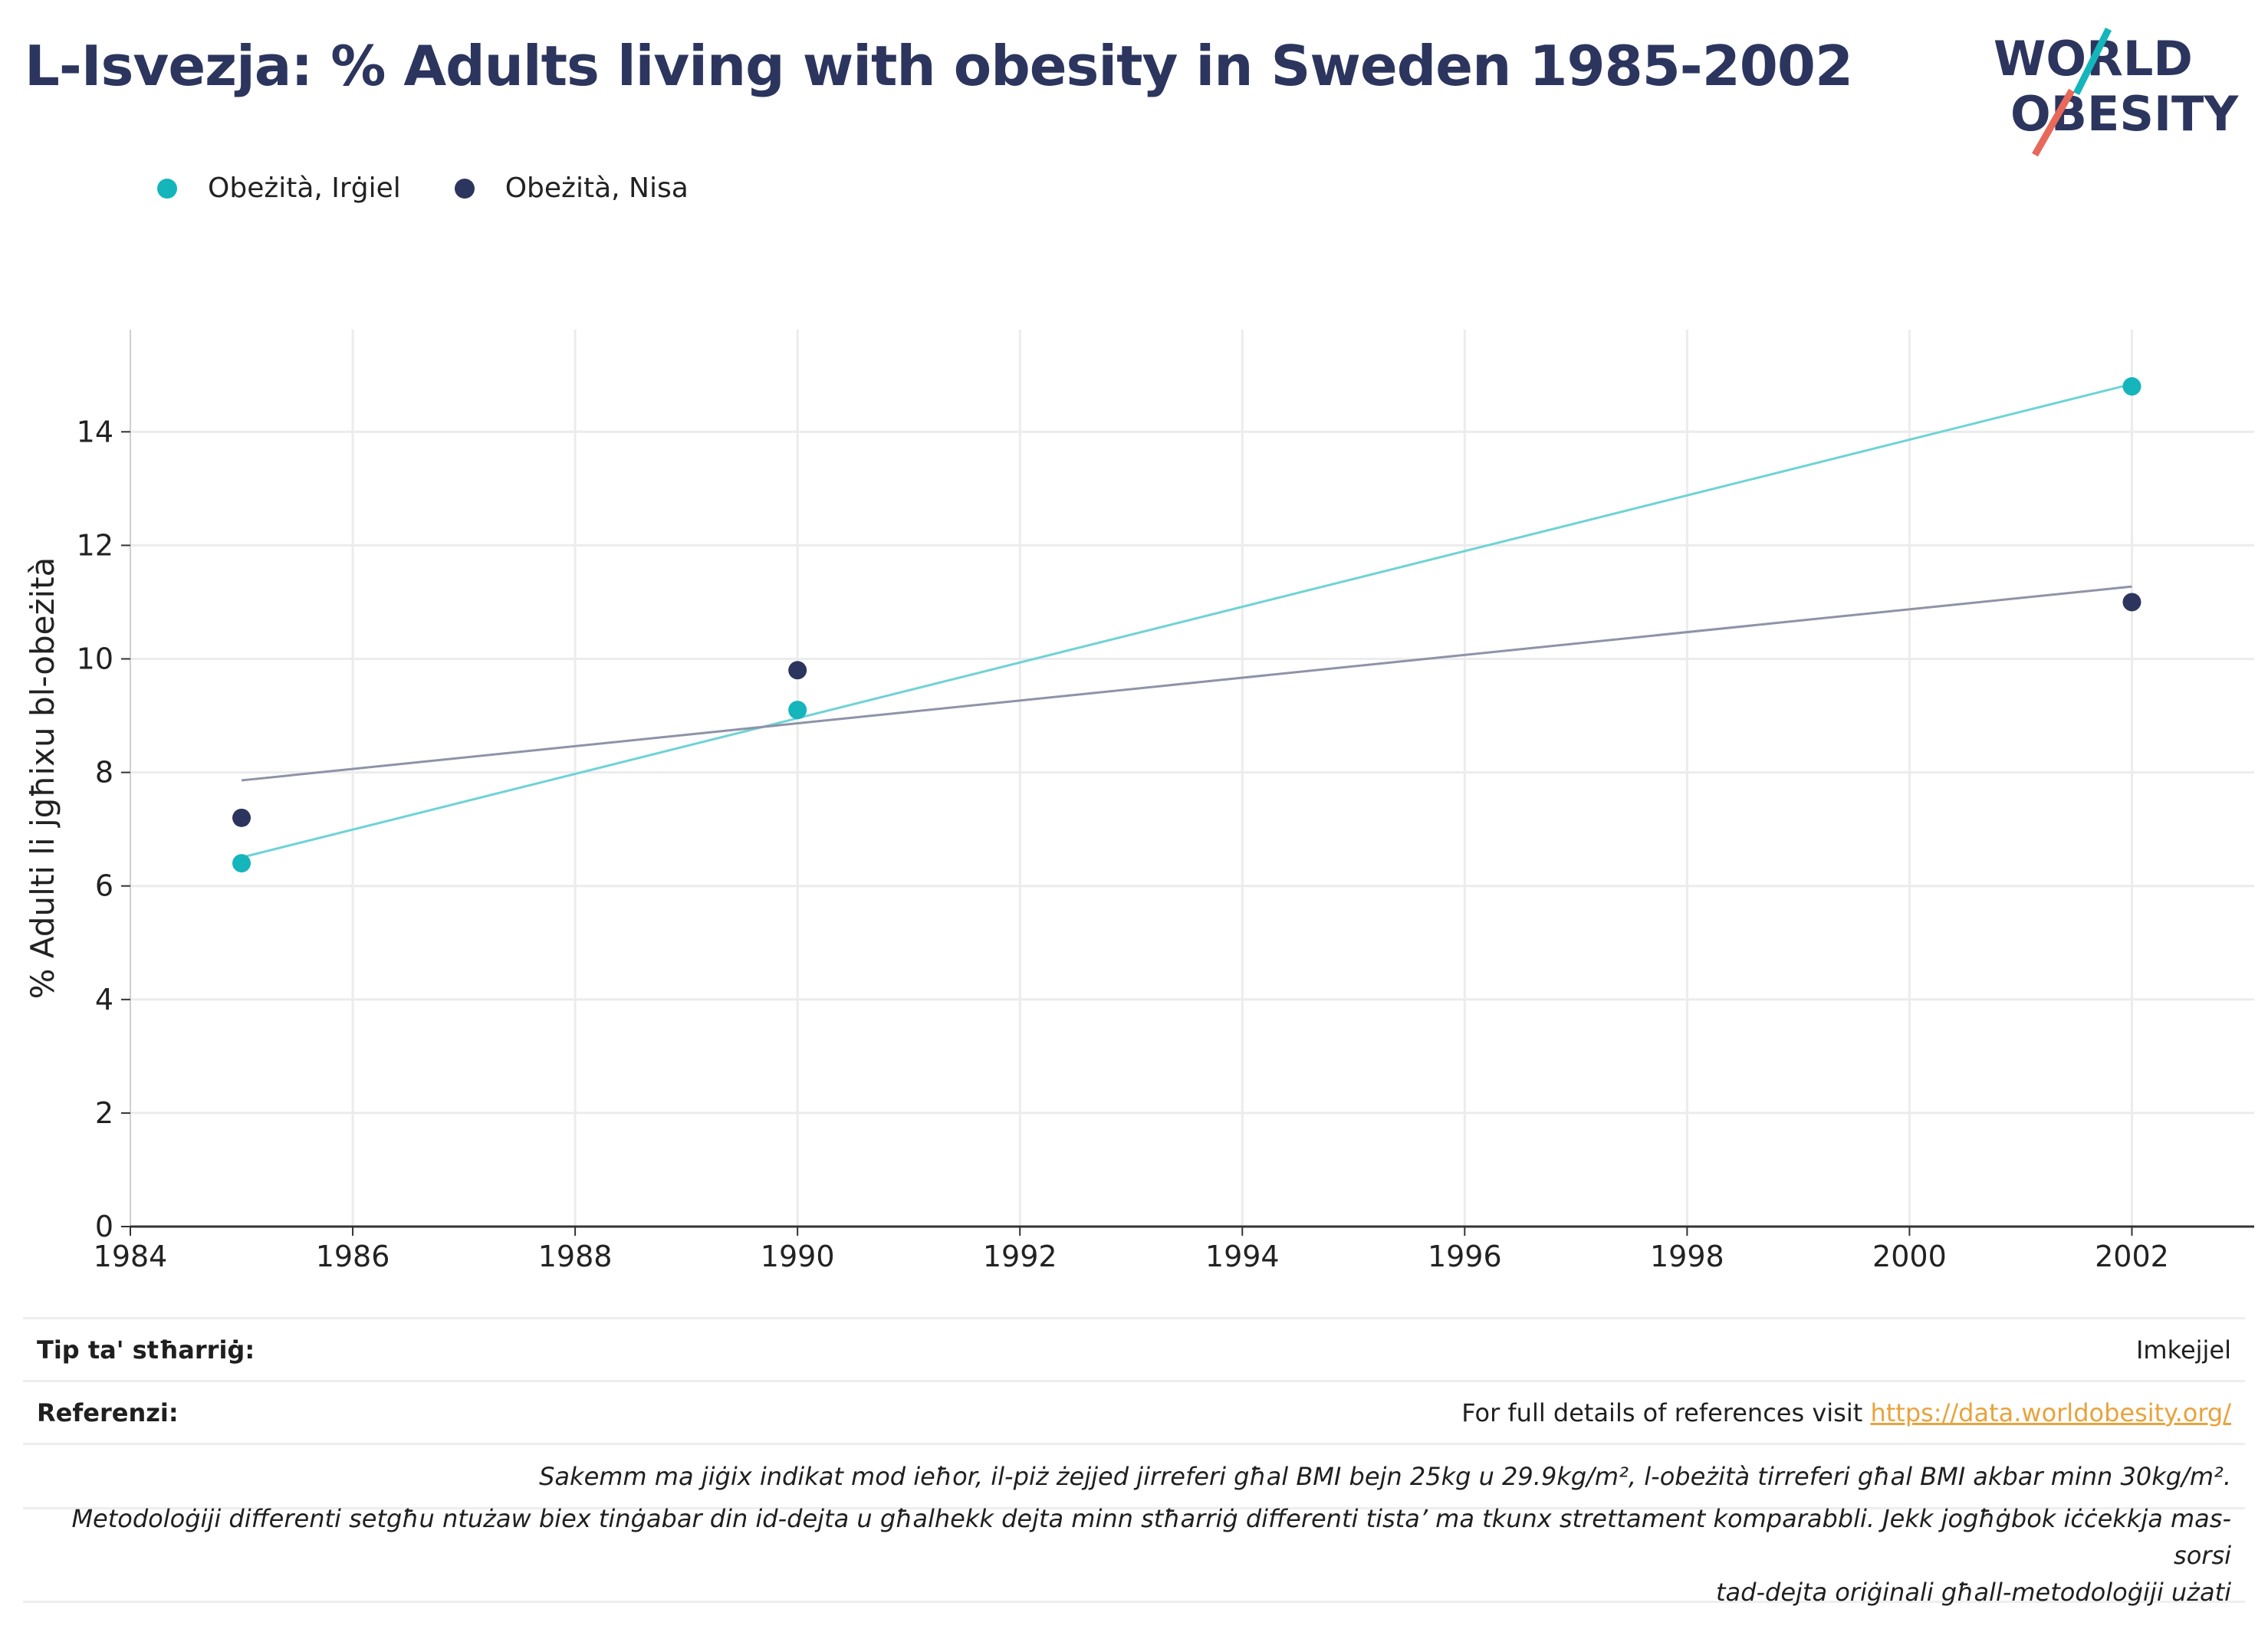  Describe the element at coordinates (108, 1413) in the screenshot. I see `references-label: Referenzi:` at that location.